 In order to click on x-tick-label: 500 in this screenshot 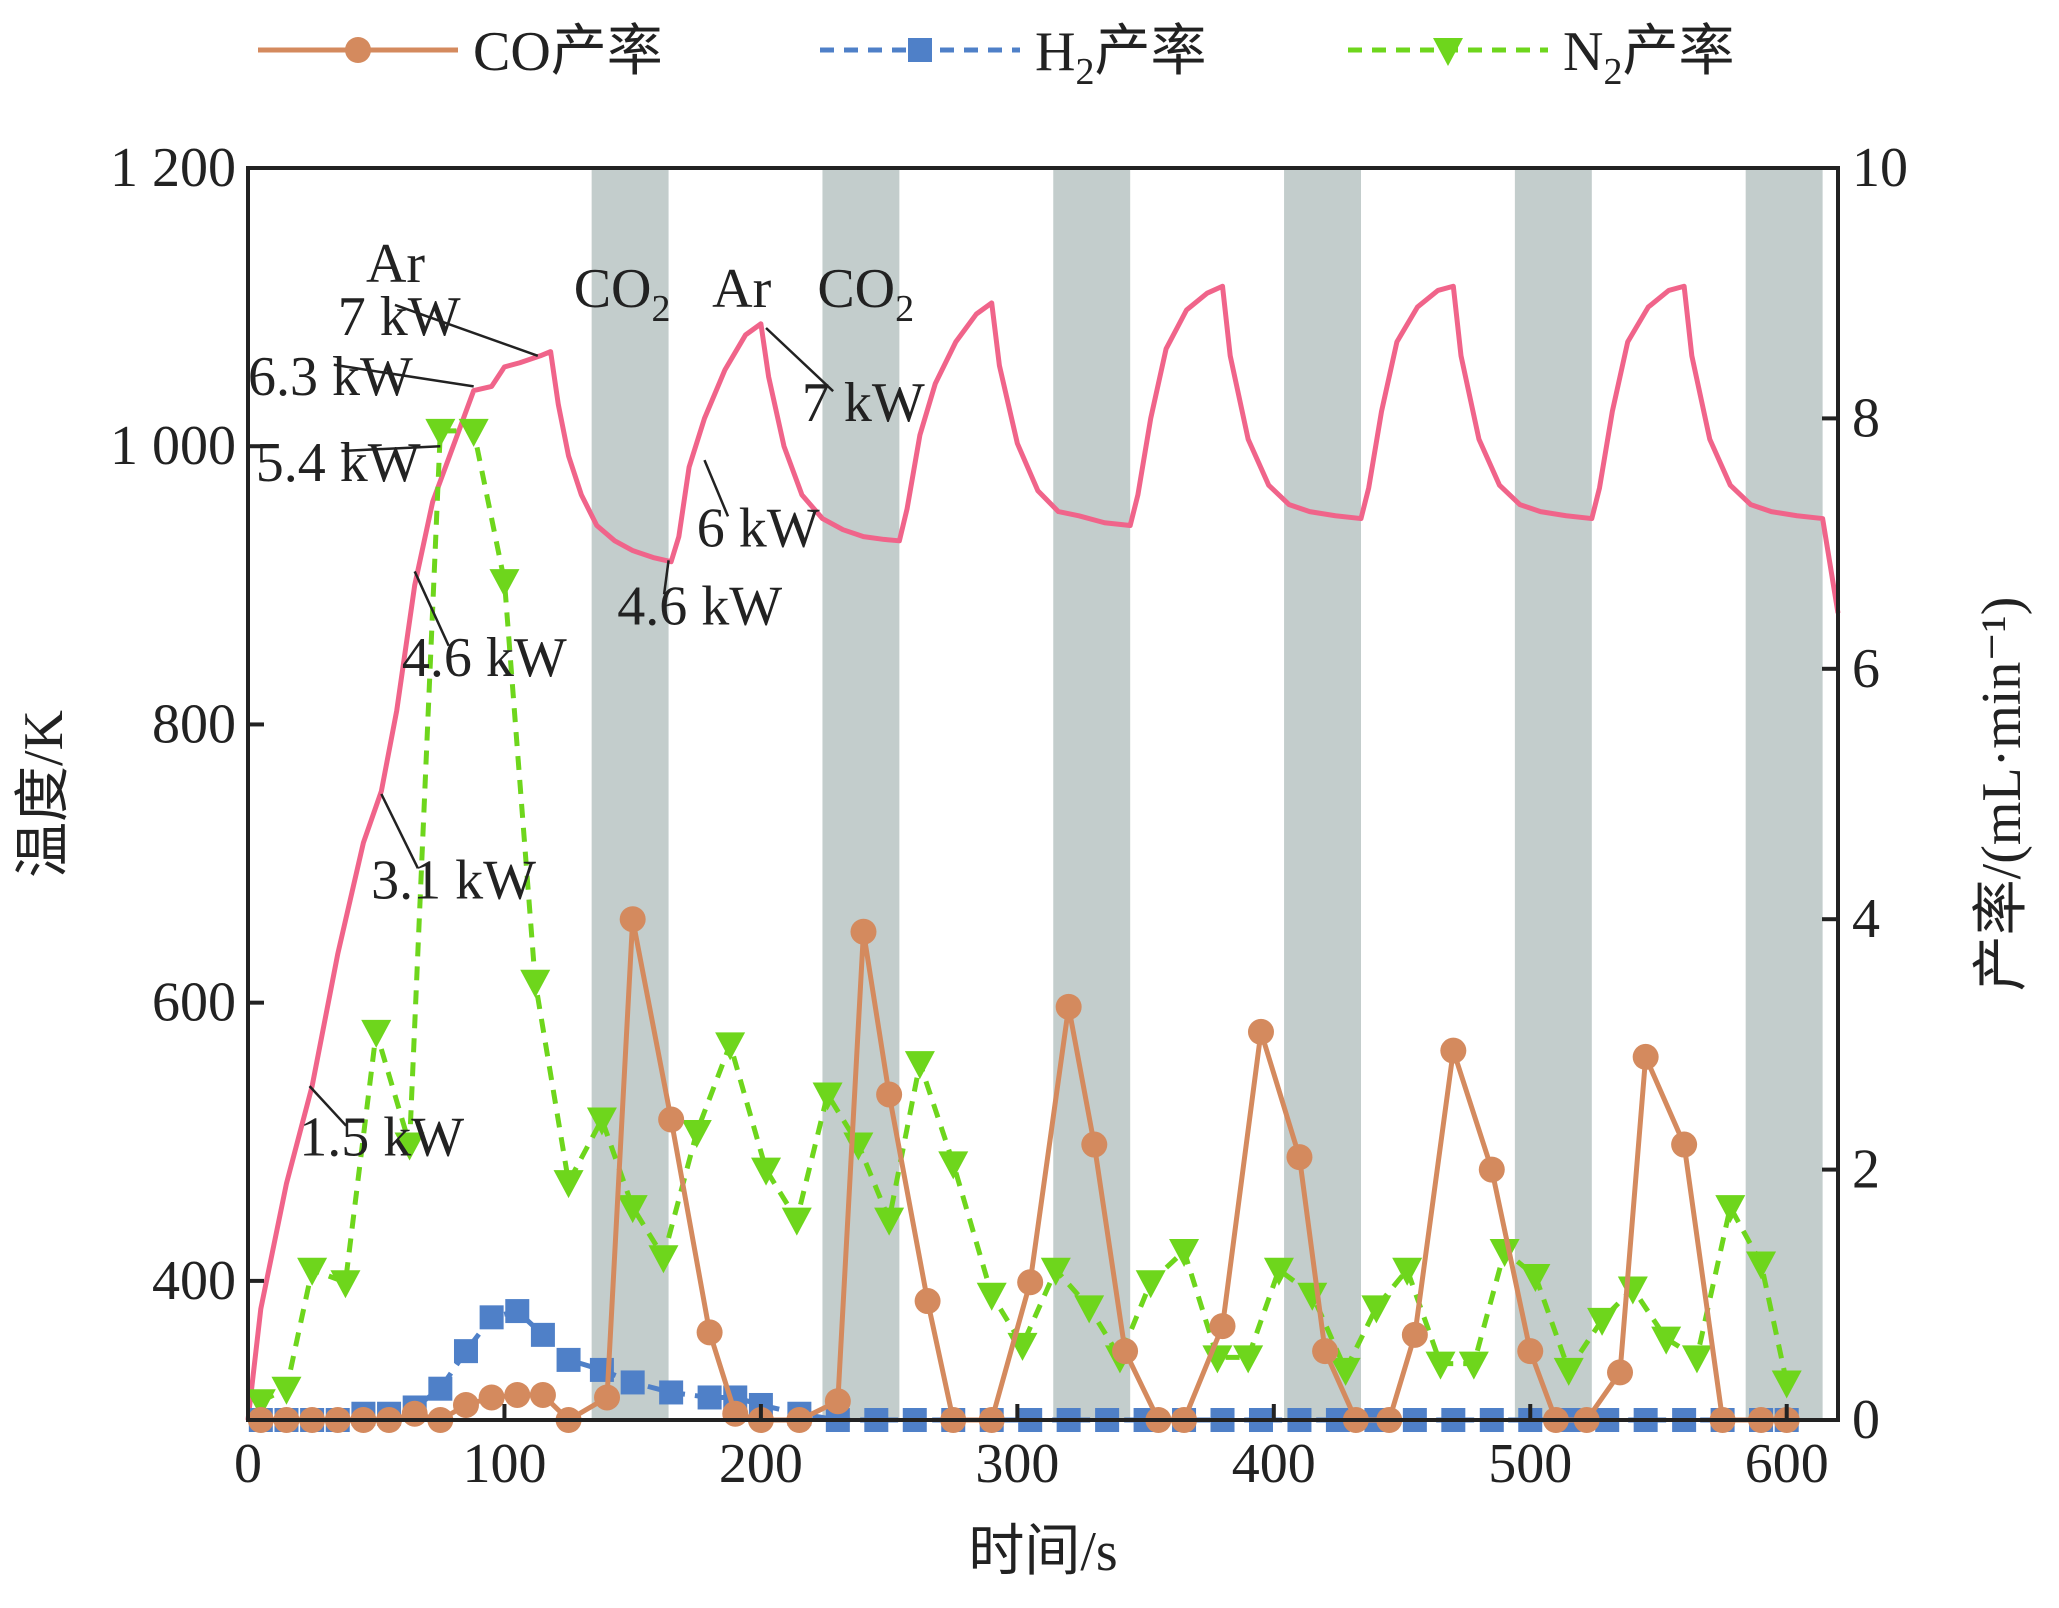, I will do `click(1530, 1464)`.